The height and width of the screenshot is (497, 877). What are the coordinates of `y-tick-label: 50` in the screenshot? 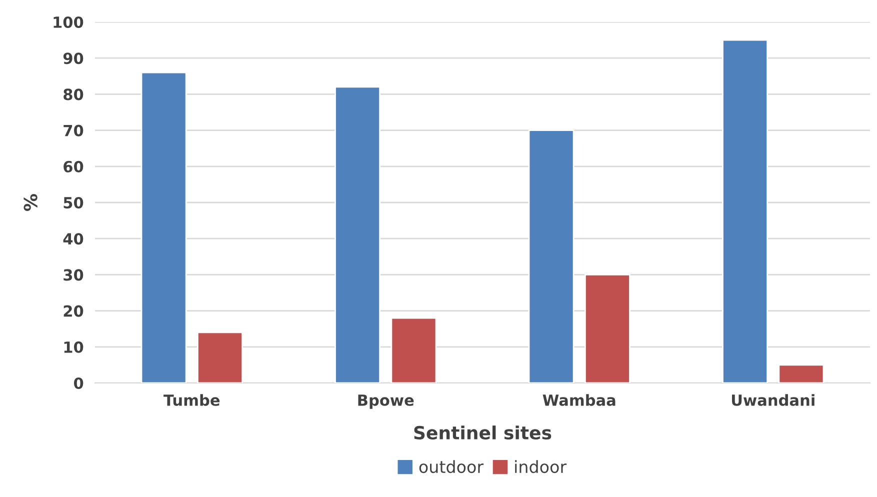 It's located at (74, 202).